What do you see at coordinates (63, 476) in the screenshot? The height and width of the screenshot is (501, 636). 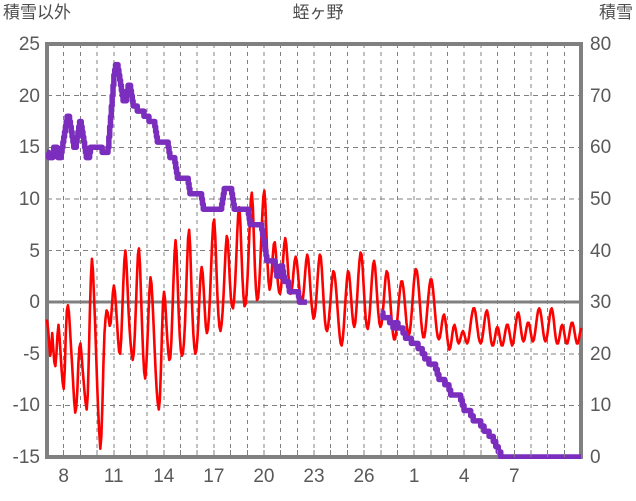 I see `x-axis-tick: 8` at bounding box center [63, 476].